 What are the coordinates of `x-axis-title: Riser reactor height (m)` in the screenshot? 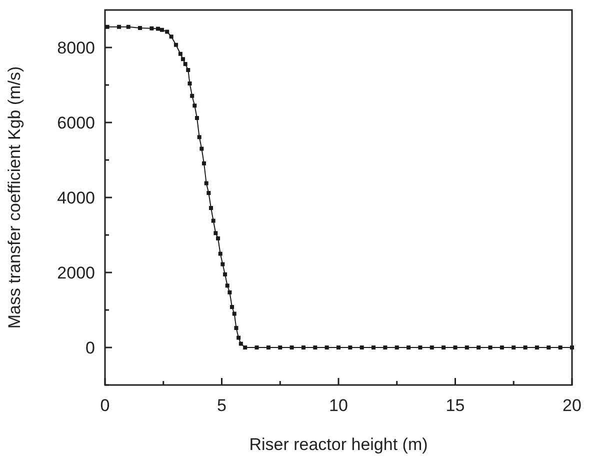 It's located at (338, 444).